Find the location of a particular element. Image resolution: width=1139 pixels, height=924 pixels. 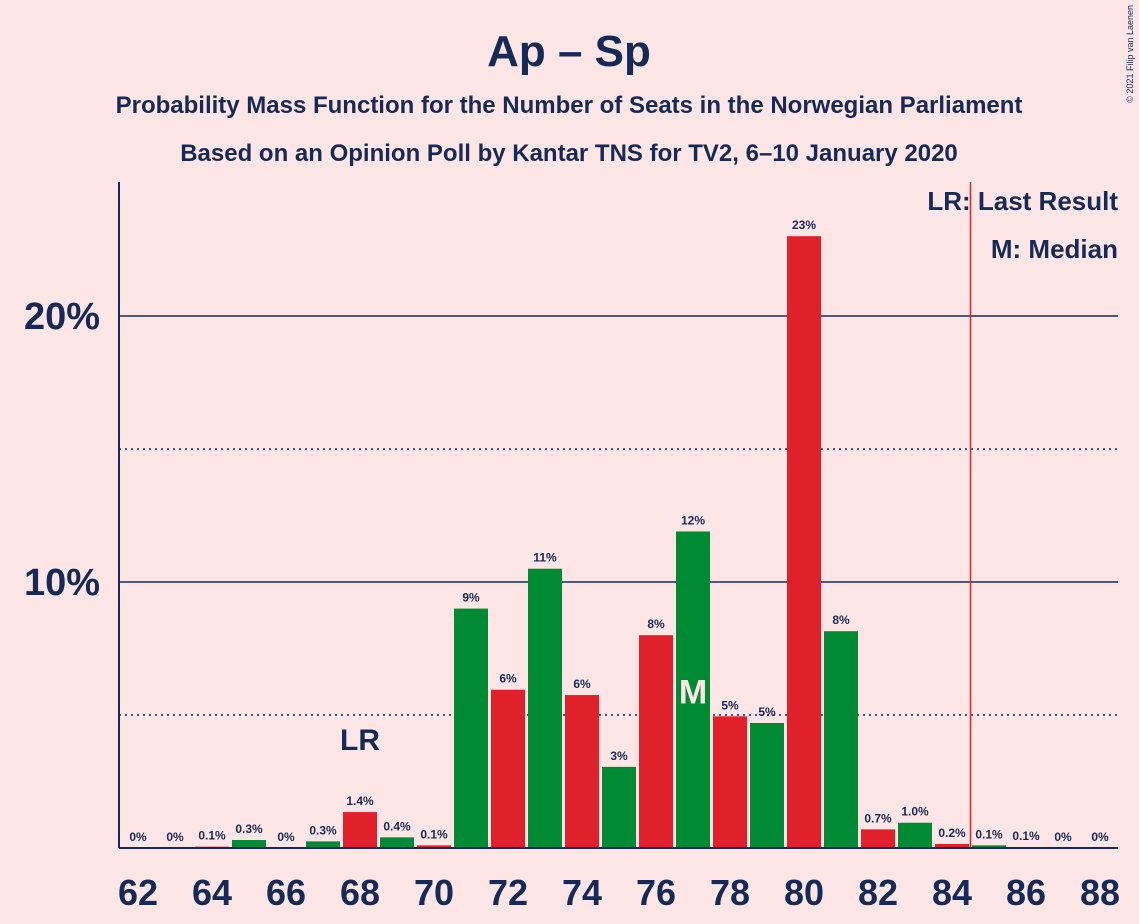

bar-label-84: 0.2% is located at coordinates (952, 833).